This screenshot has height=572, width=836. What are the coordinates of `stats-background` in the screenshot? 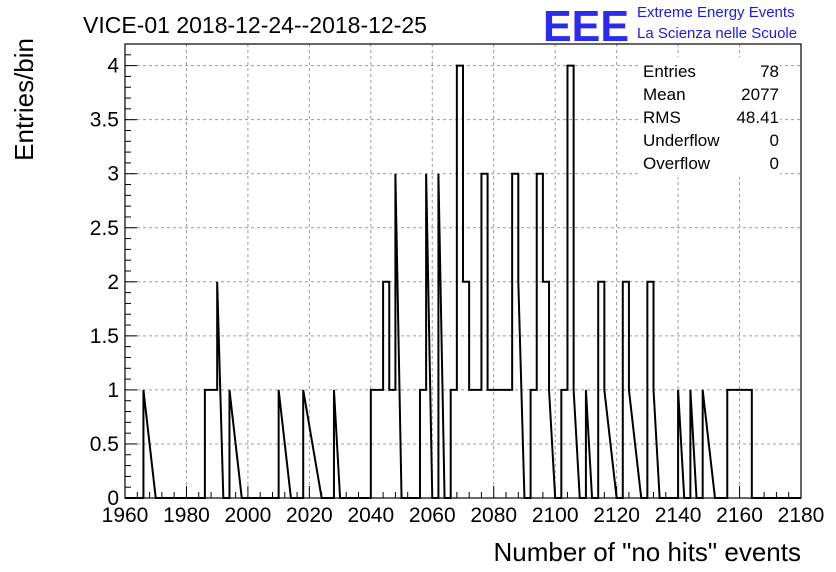 It's located at (709, 117).